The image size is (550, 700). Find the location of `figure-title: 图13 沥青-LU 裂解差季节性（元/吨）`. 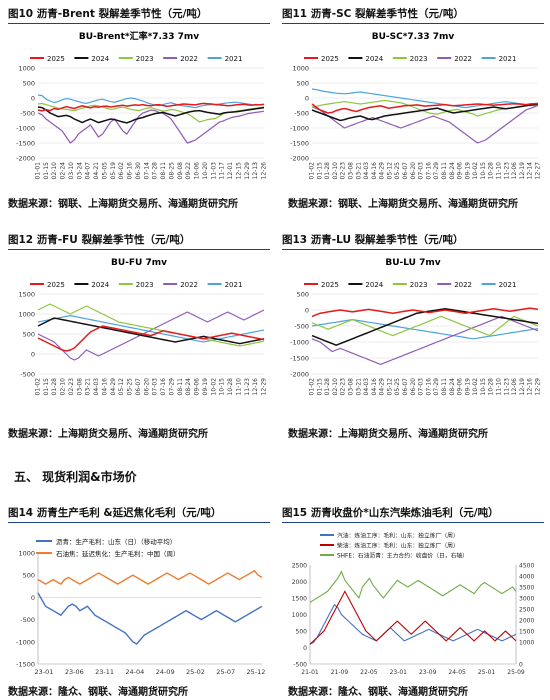

figure-title: 图13 沥青-LU 裂解差季节性（元/吨） is located at coordinates (373, 240).